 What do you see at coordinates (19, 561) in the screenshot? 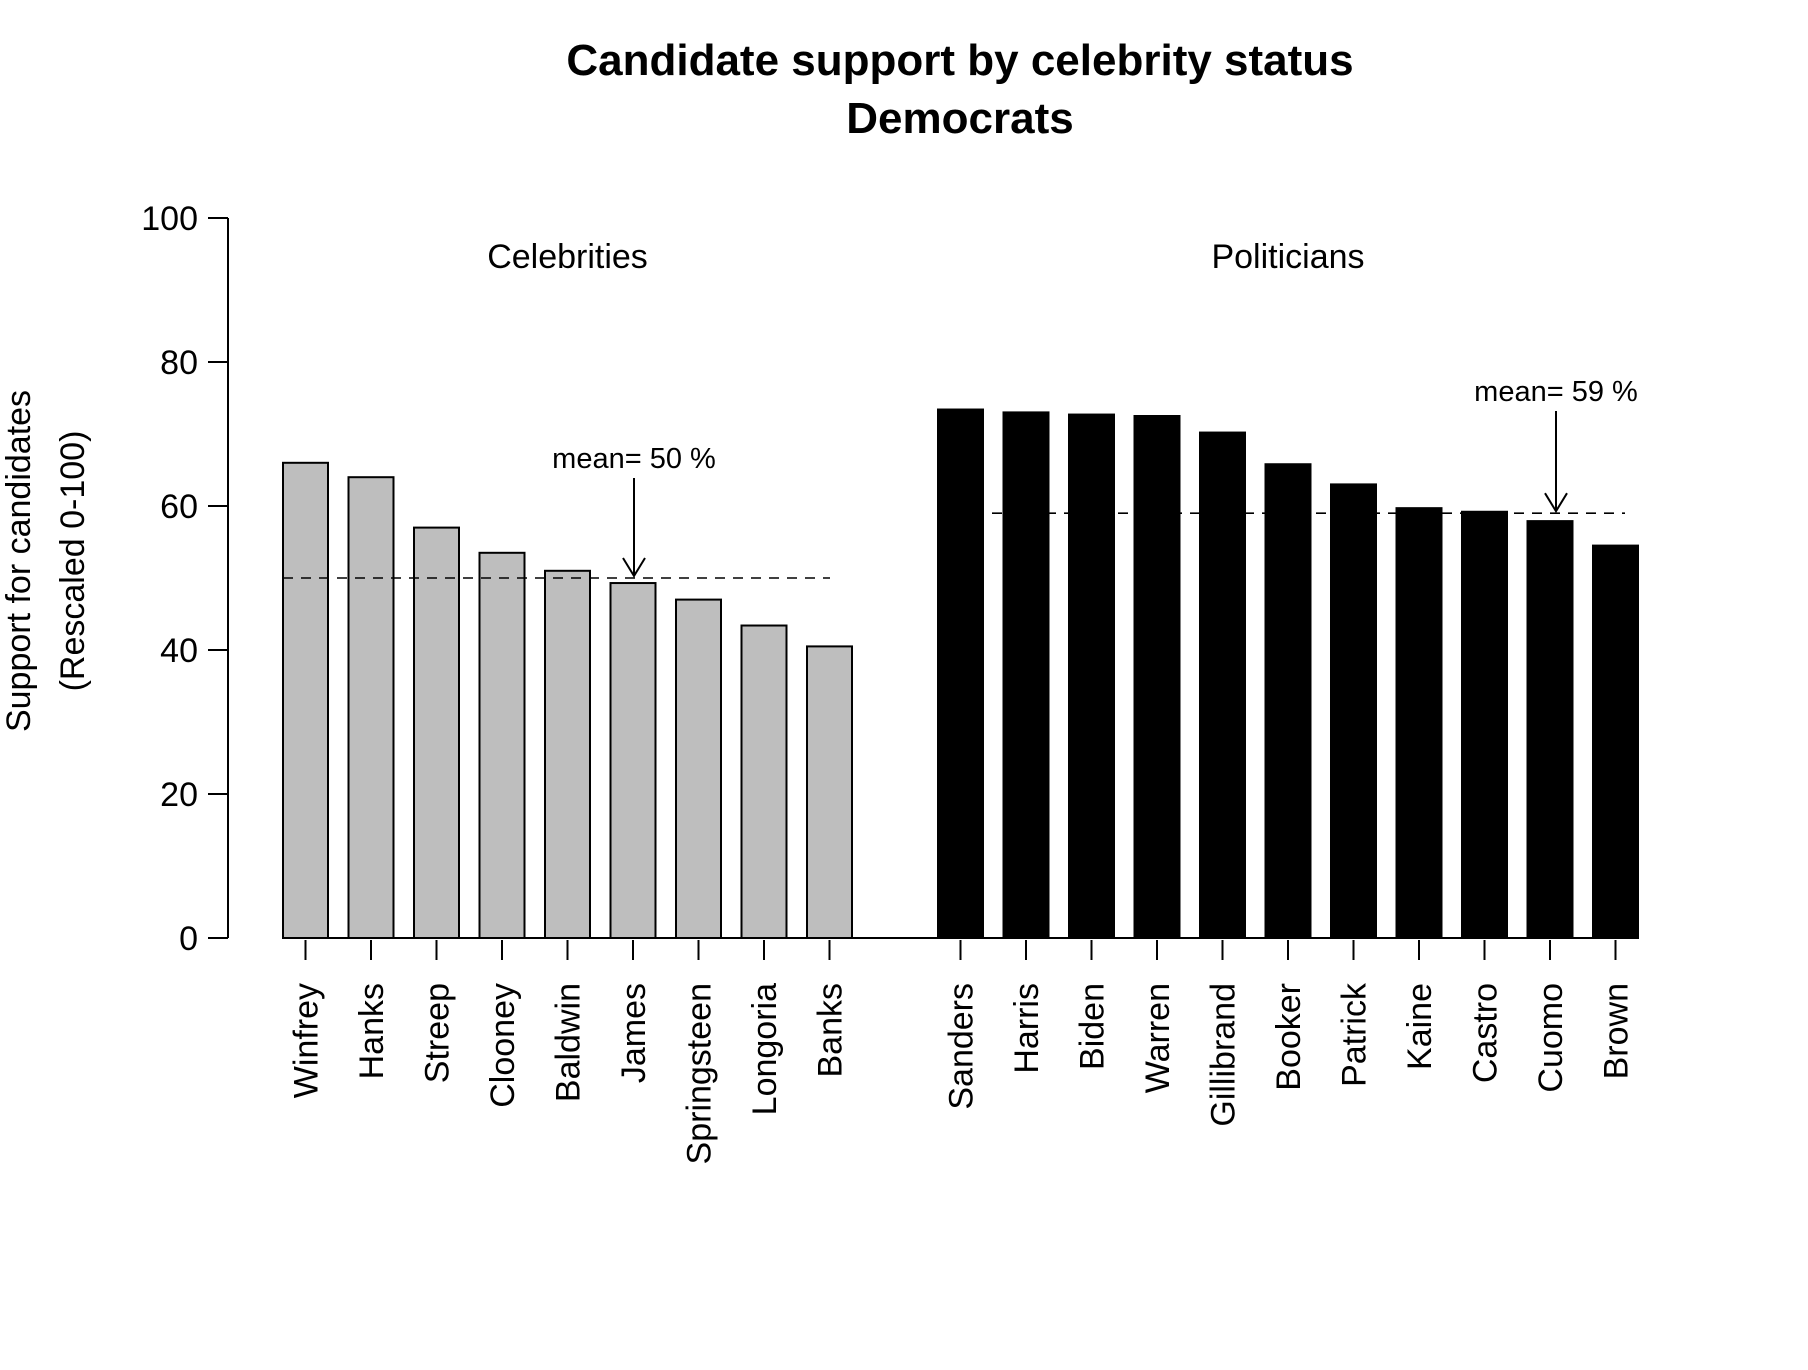
I see `y-axis-label-line1: Support for candidates` at bounding box center [19, 561].